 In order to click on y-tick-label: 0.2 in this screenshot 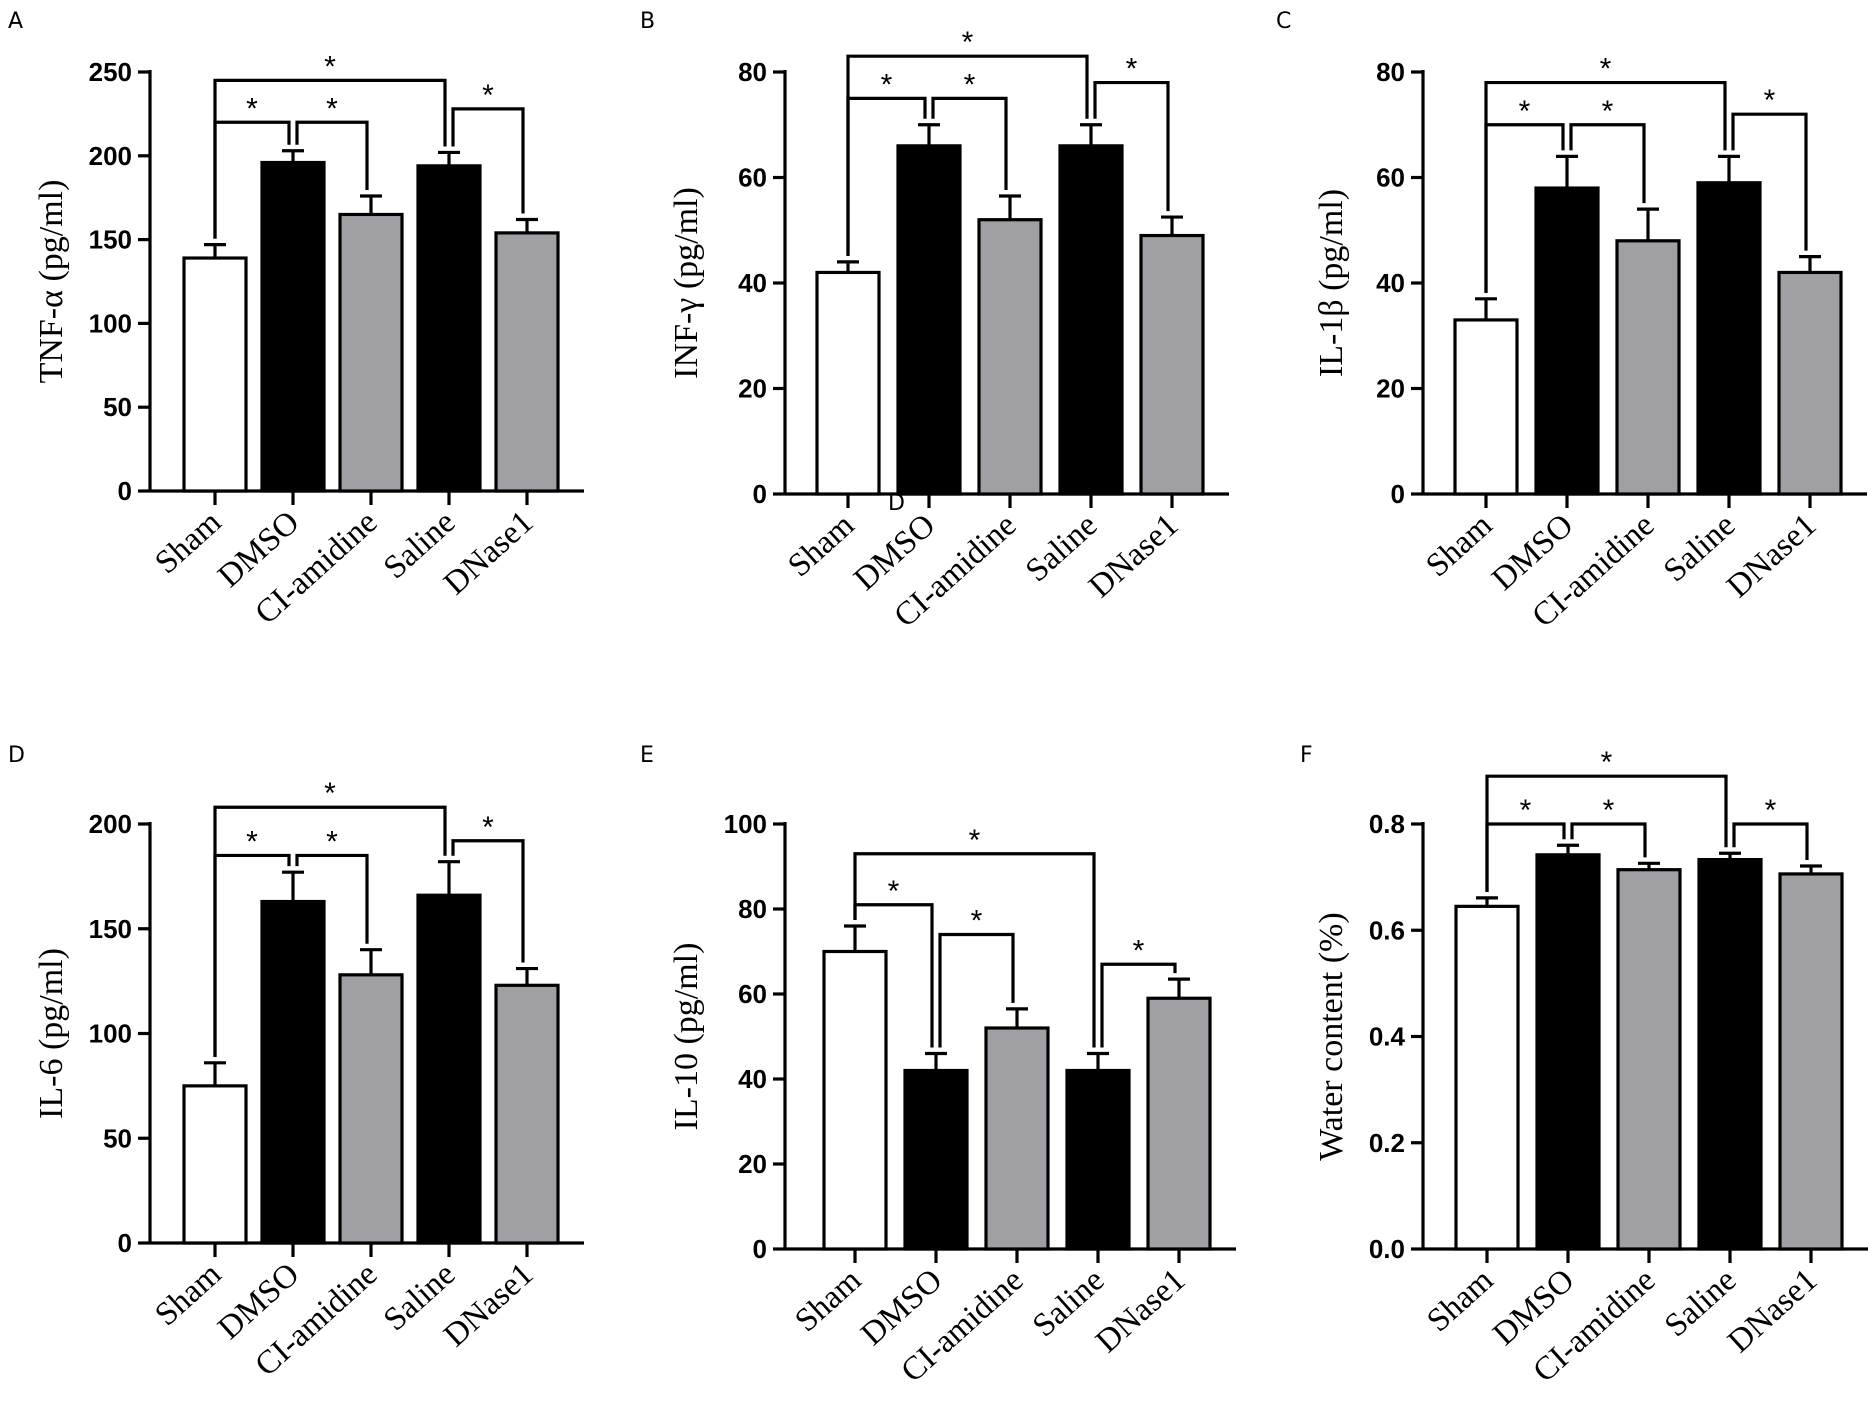, I will do `click(1387, 1143)`.